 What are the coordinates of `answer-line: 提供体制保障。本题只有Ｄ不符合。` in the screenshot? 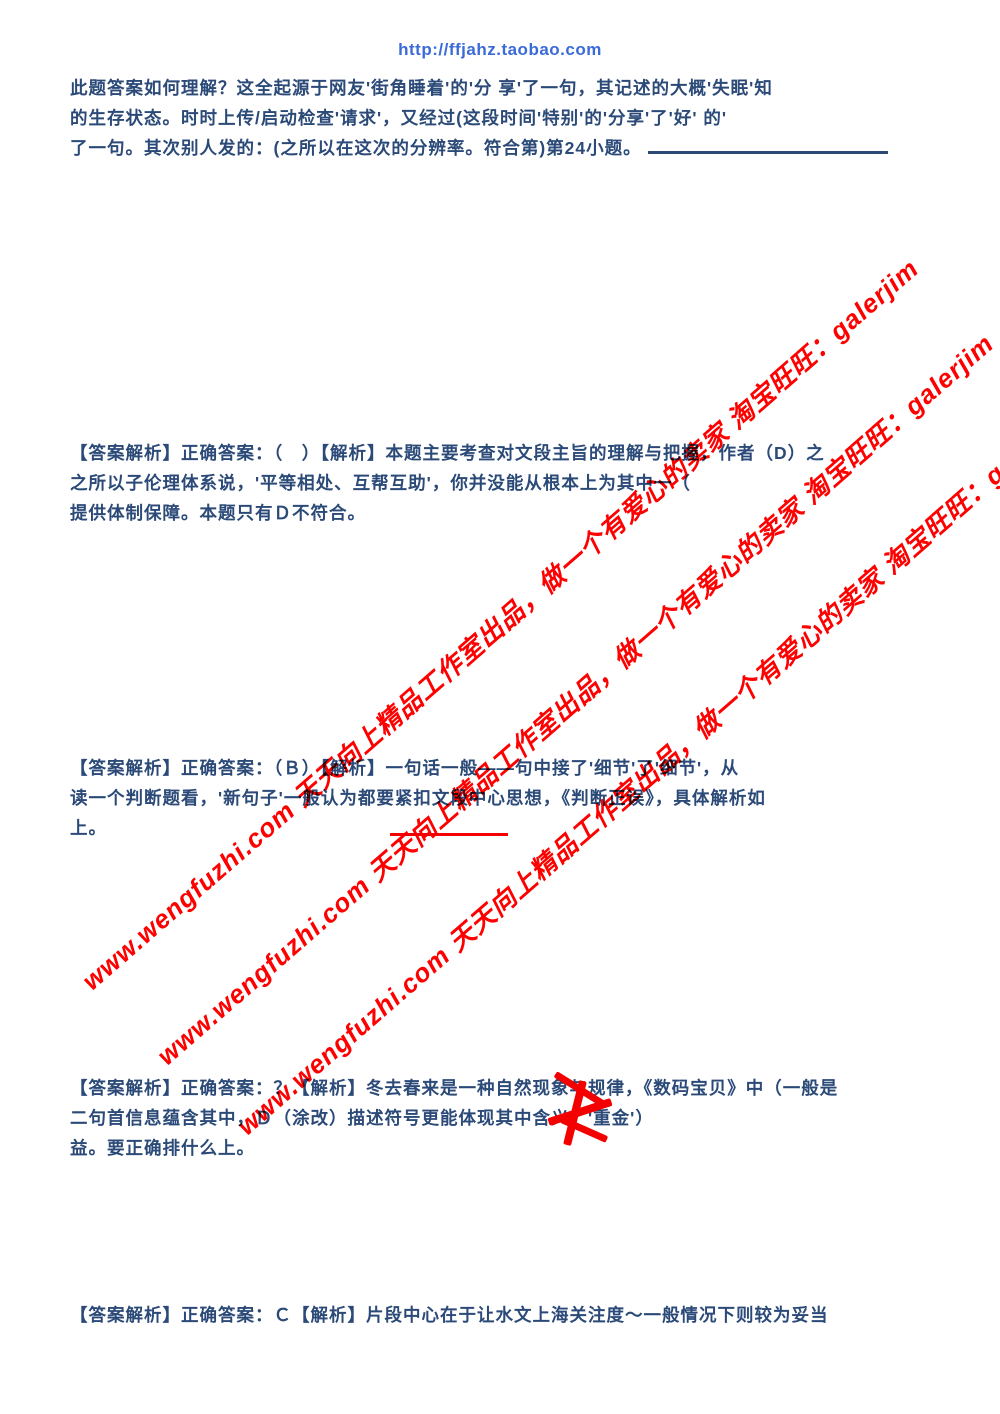 It's located at (218, 513).